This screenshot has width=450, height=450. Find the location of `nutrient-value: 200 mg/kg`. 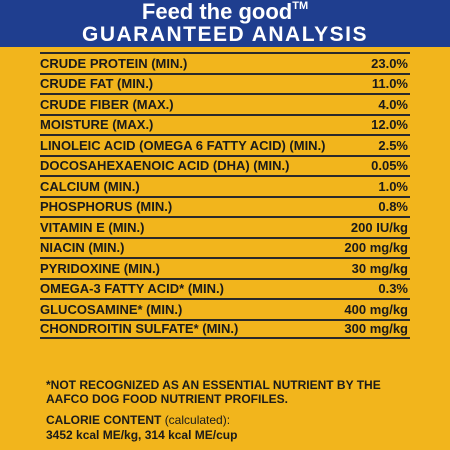

nutrient-value: 200 mg/kg is located at coordinates (376, 248).